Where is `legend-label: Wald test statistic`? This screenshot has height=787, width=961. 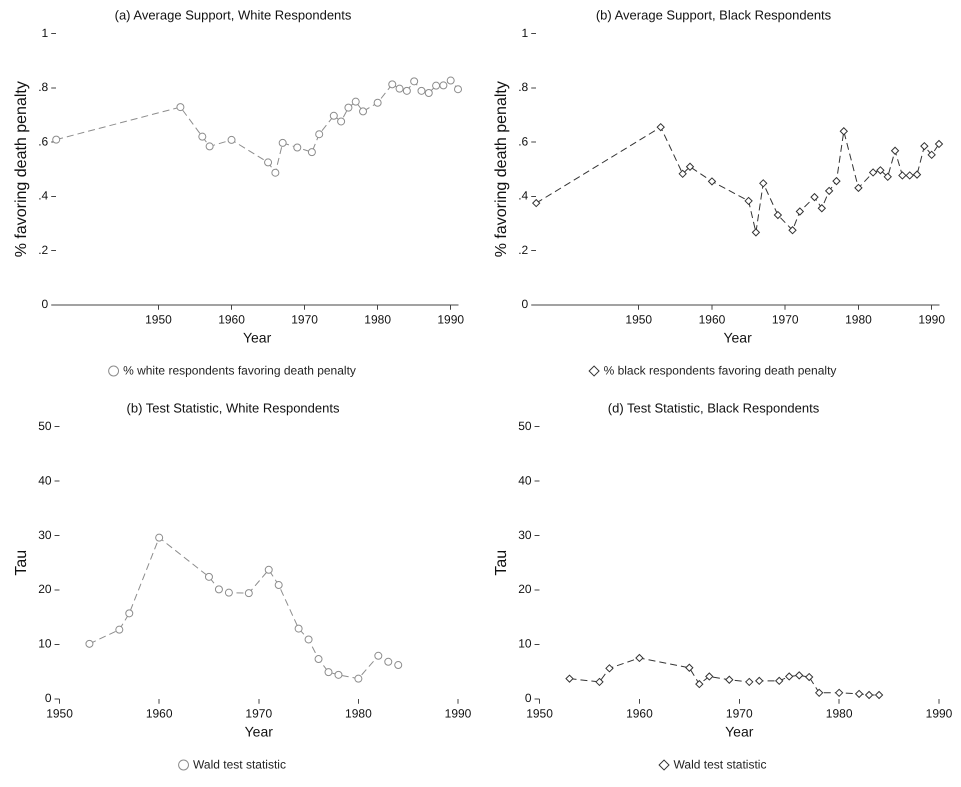 legend-label: Wald test statistic is located at coordinates (239, 764).